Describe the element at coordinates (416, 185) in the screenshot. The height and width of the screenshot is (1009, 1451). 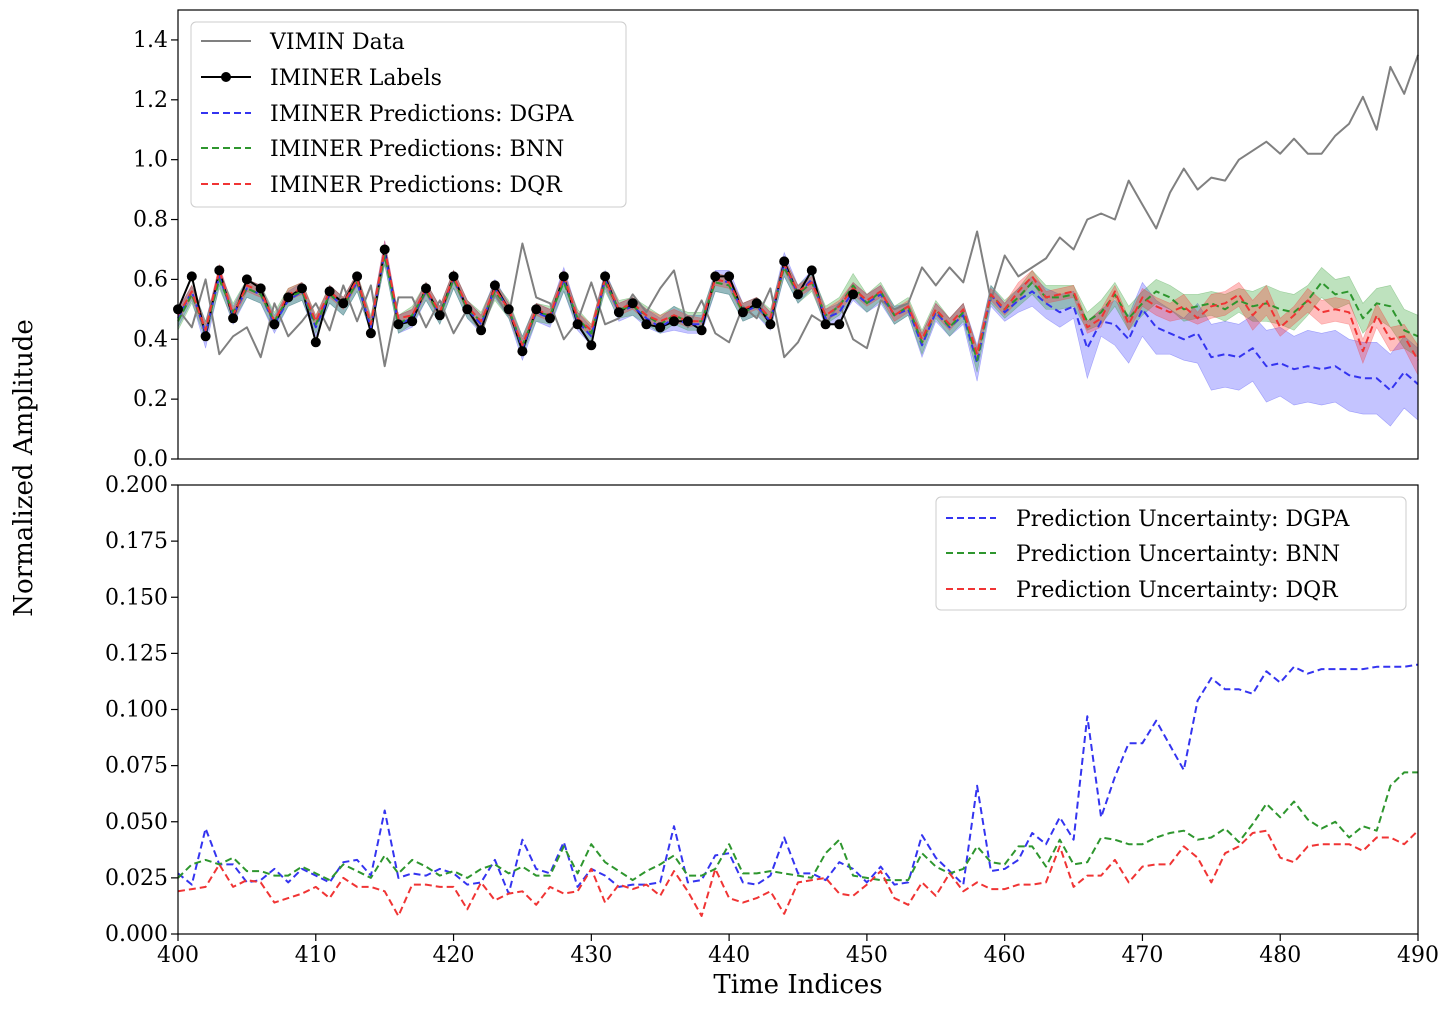
I see `legend-label-dqr: IMINER Predictions: DQR` at that location.